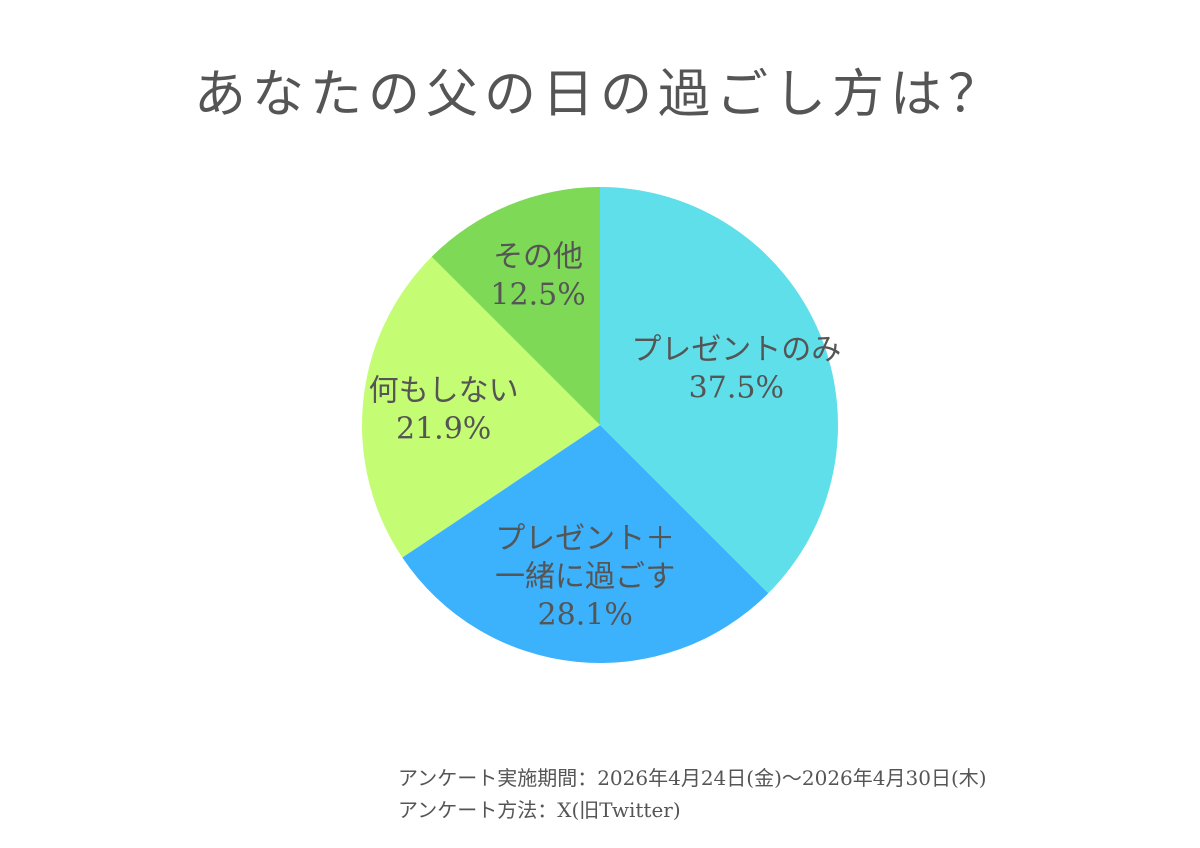 The height and width of the screenshot is (848, 1200). I want to click on slice-value-label-0: 37.5%, so click(736, 388).